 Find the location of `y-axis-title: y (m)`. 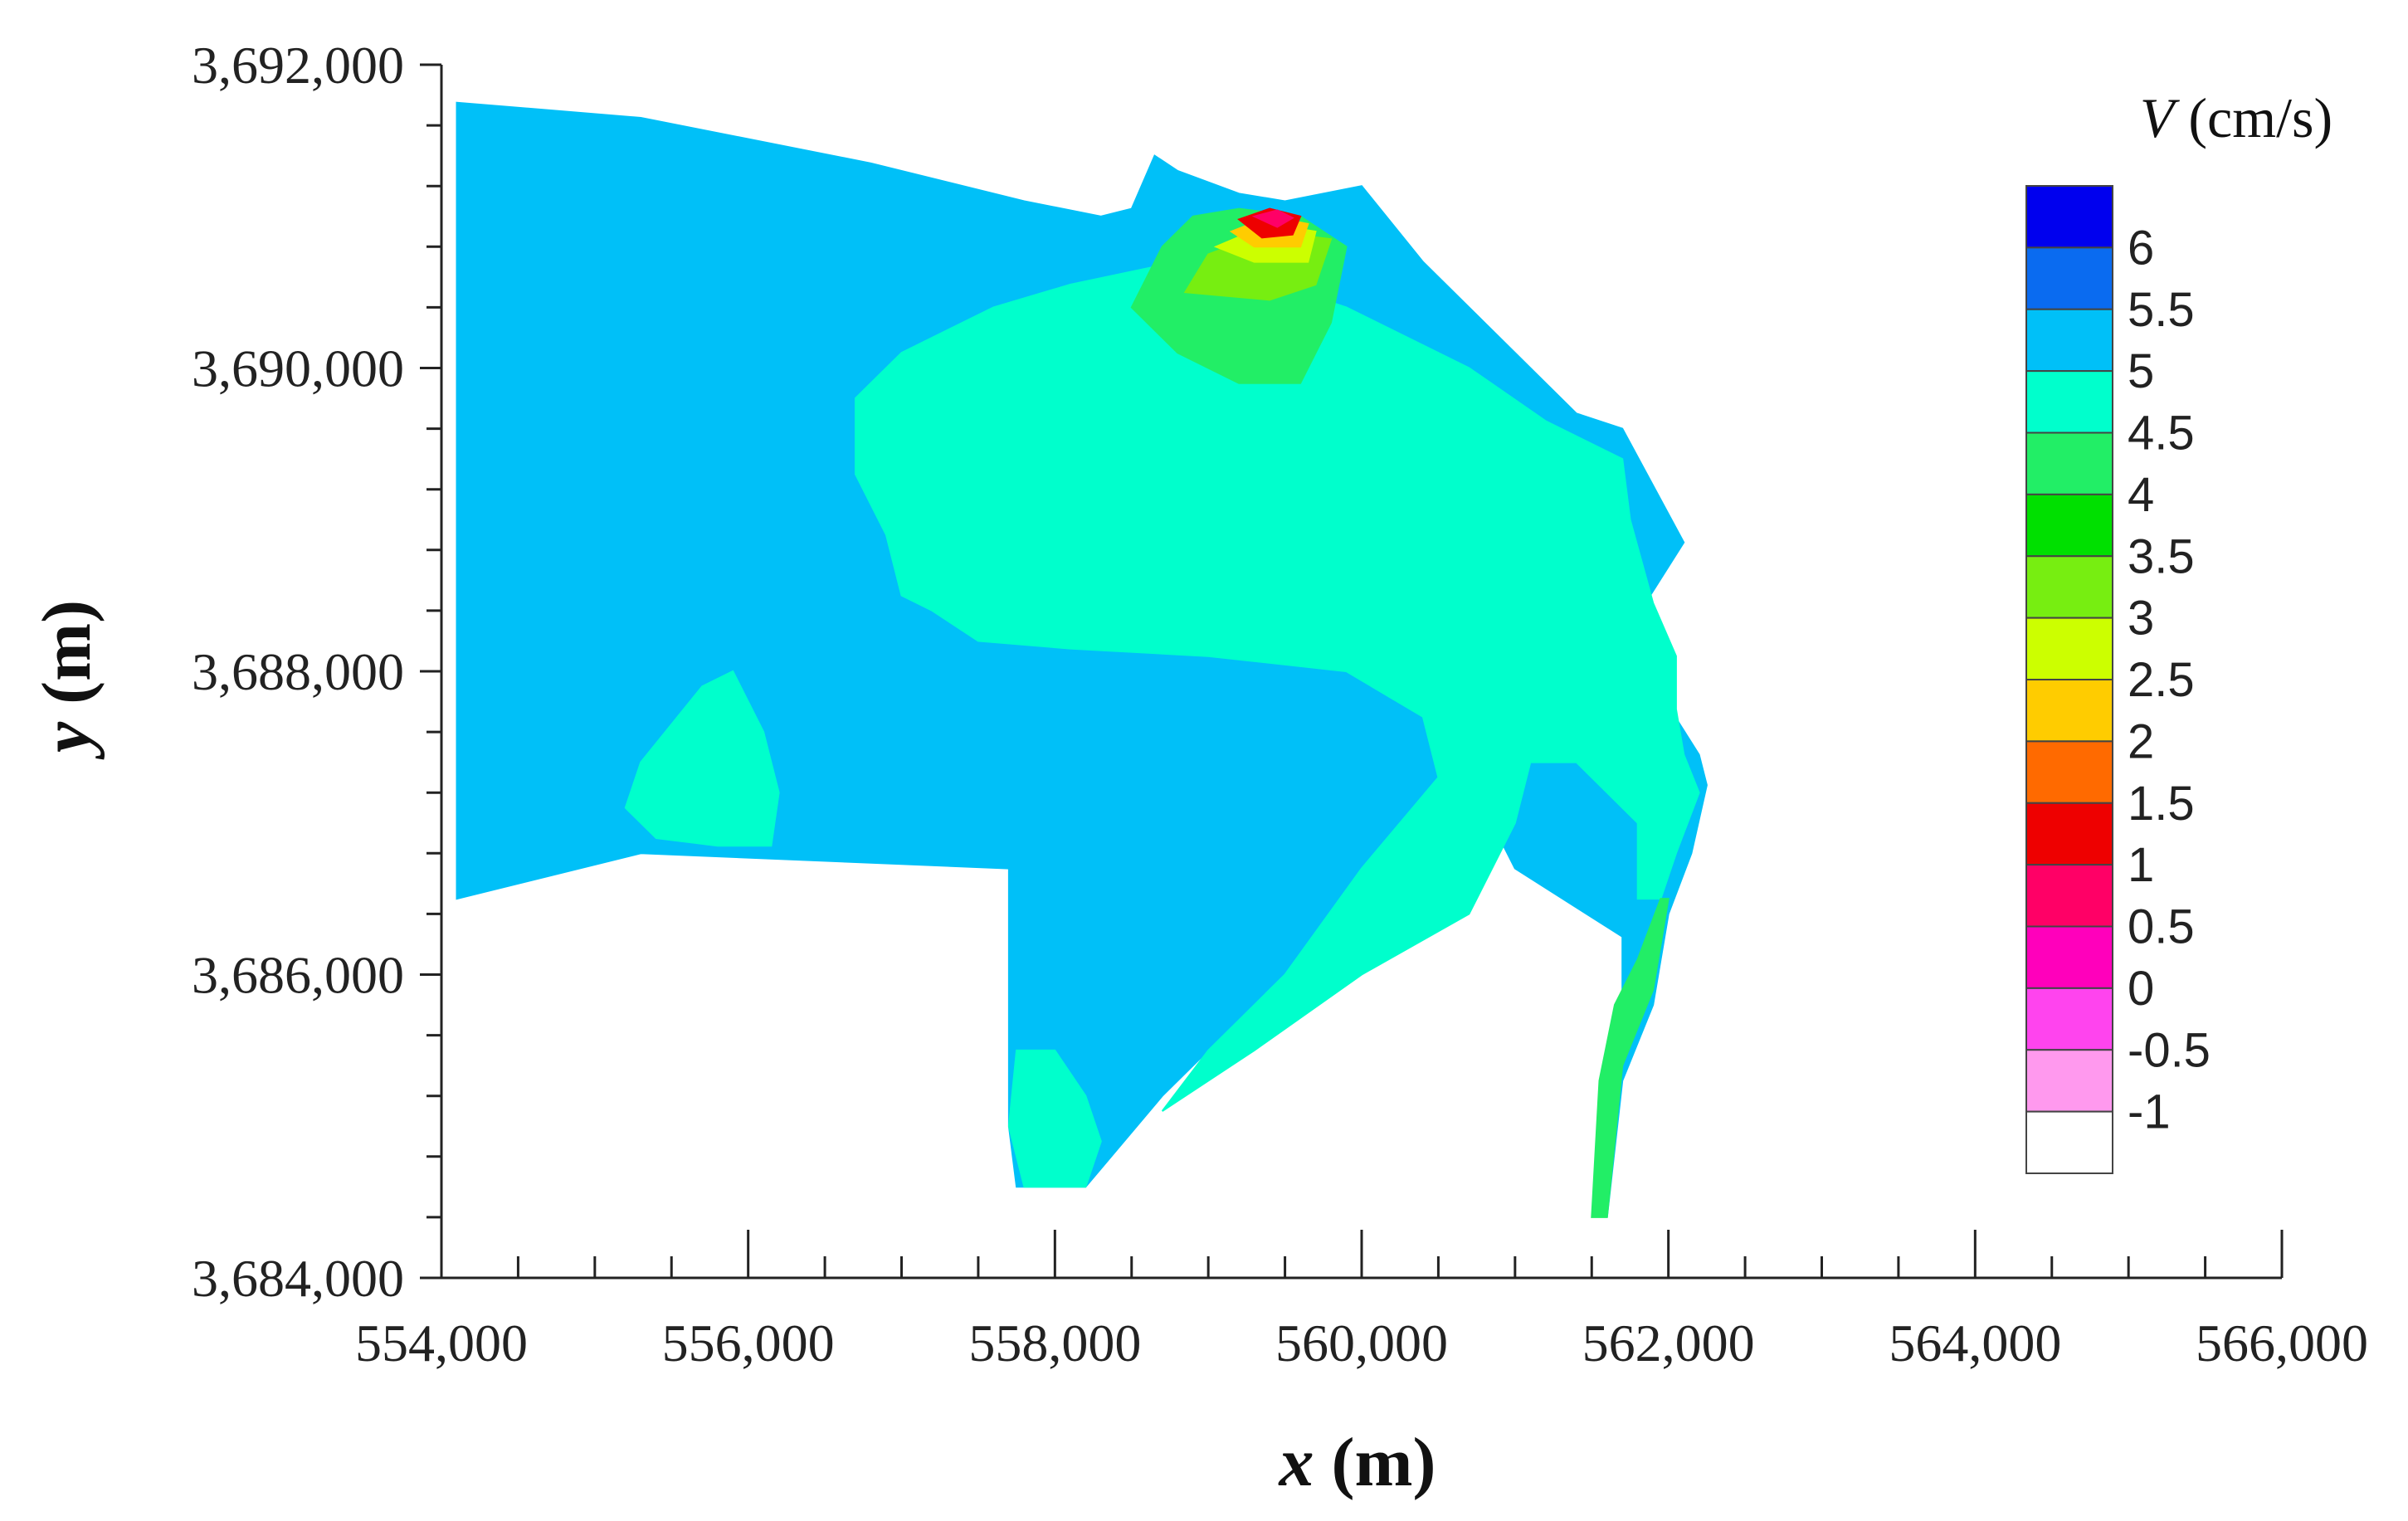

y-axis-title: y (m) is located at coordinates (66, 680).